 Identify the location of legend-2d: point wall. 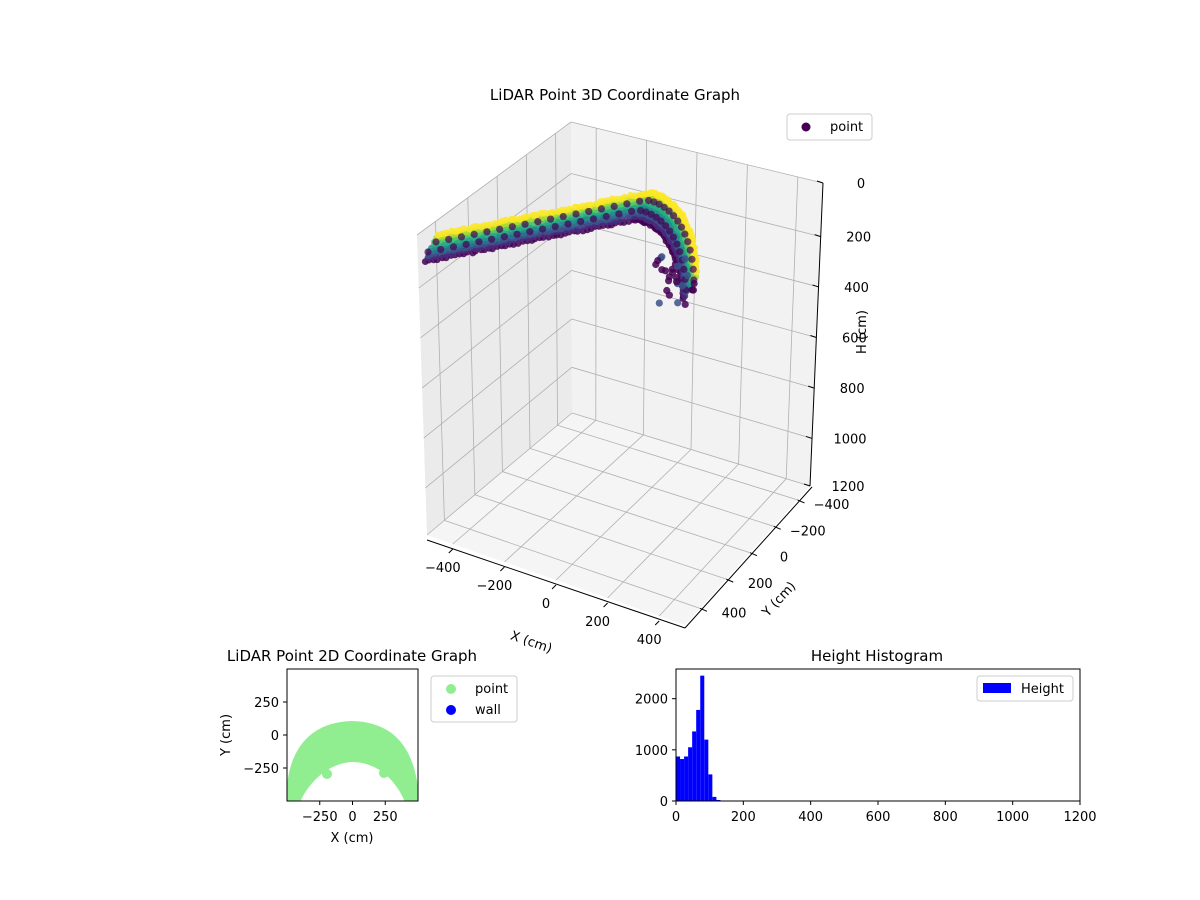
(474, 699).